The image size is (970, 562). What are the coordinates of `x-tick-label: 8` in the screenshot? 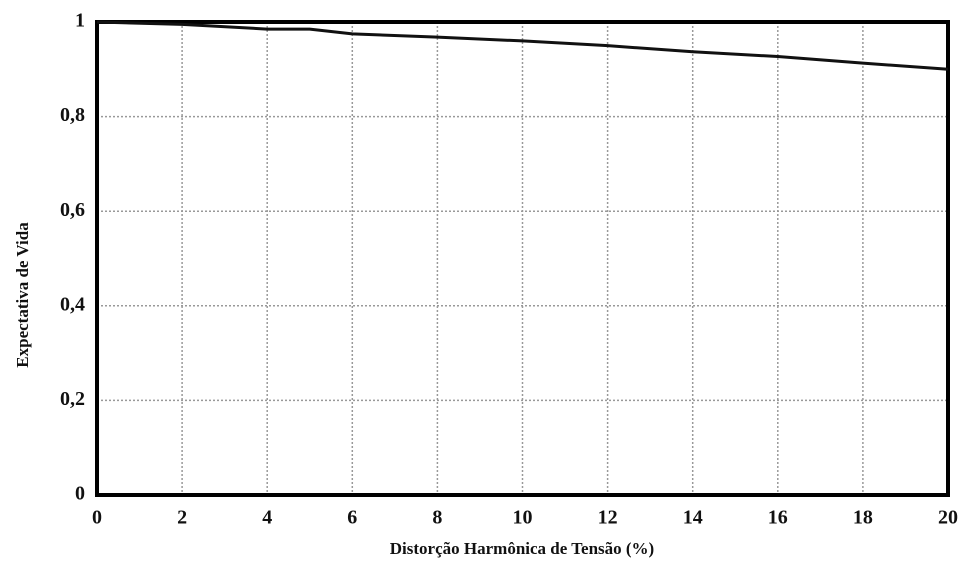 It's located at (437, 518).